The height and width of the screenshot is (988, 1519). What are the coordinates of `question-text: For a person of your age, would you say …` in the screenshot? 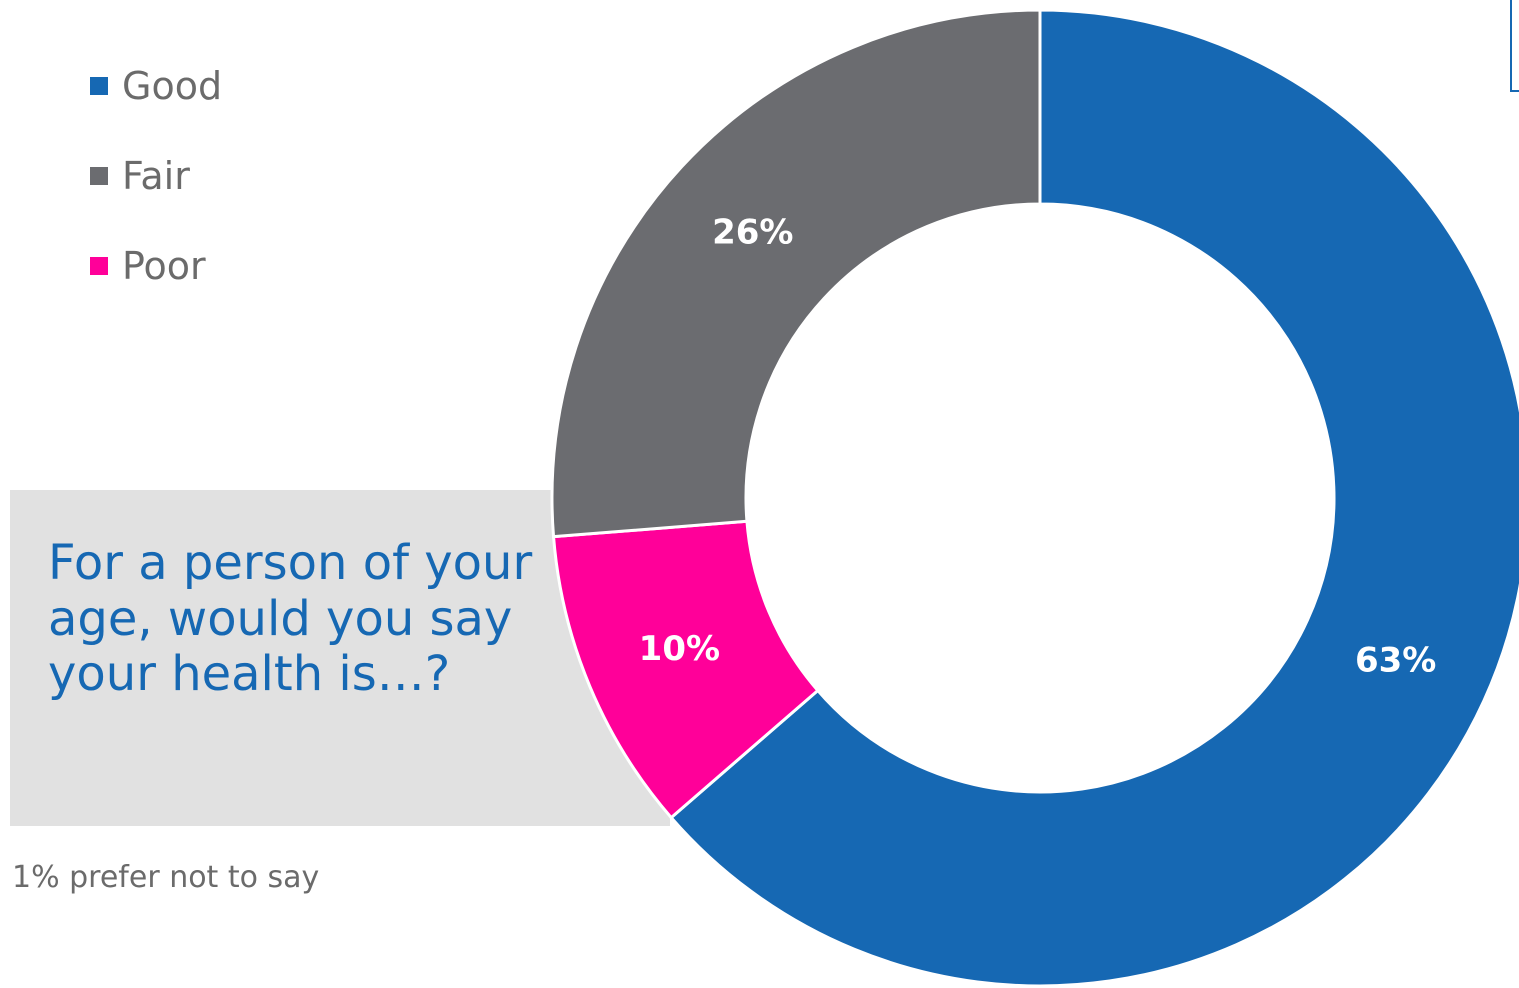 It's located at (290, 619).